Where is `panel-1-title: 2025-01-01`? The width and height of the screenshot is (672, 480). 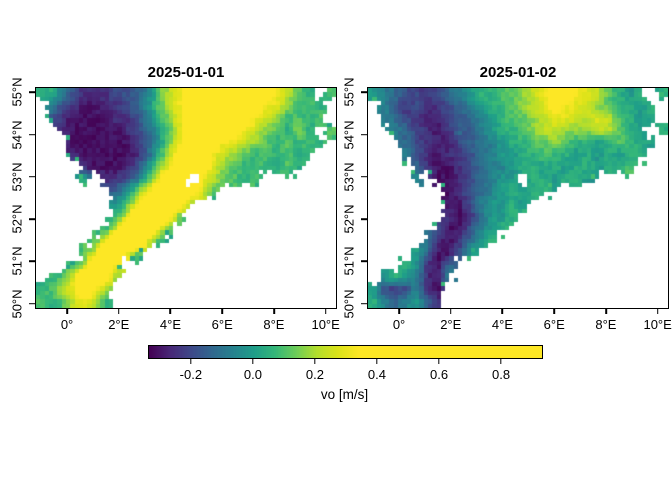 panel-1-title: 2025-01-01 is located at coordinates (186, 72).